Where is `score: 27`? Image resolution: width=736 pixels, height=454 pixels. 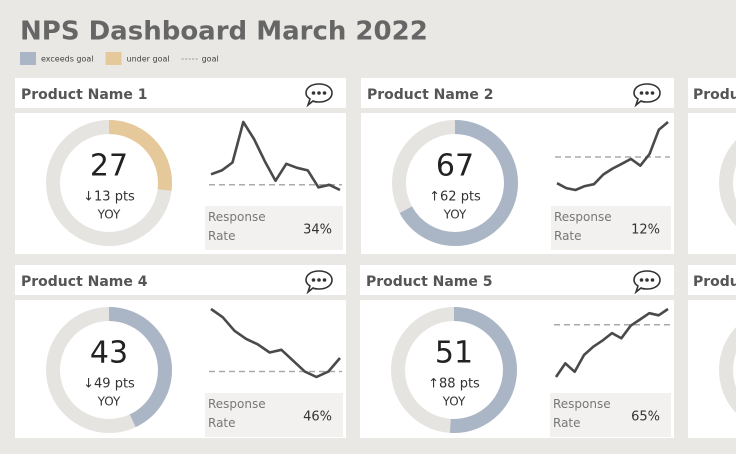 score: 27 is located at coordinates (109, 166).